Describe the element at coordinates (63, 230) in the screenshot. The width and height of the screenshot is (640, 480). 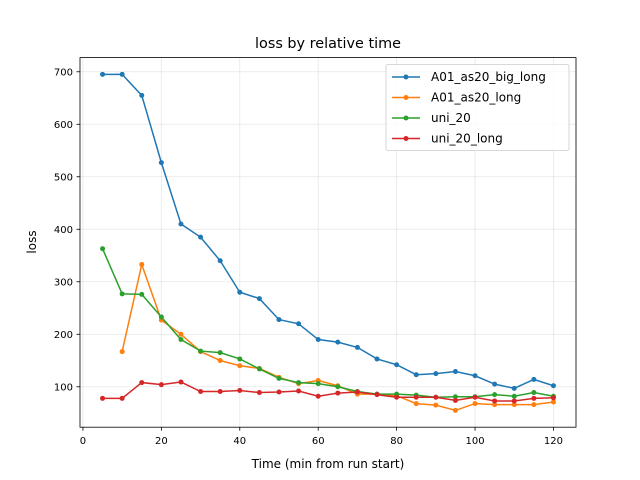
I see `y-tick-label: 400` at that location.